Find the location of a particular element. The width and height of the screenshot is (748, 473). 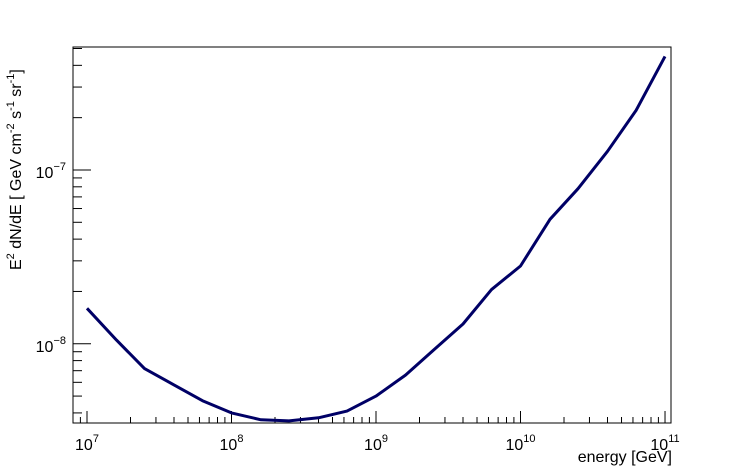

y-minor-ticks is located at coordinates (77, 230).